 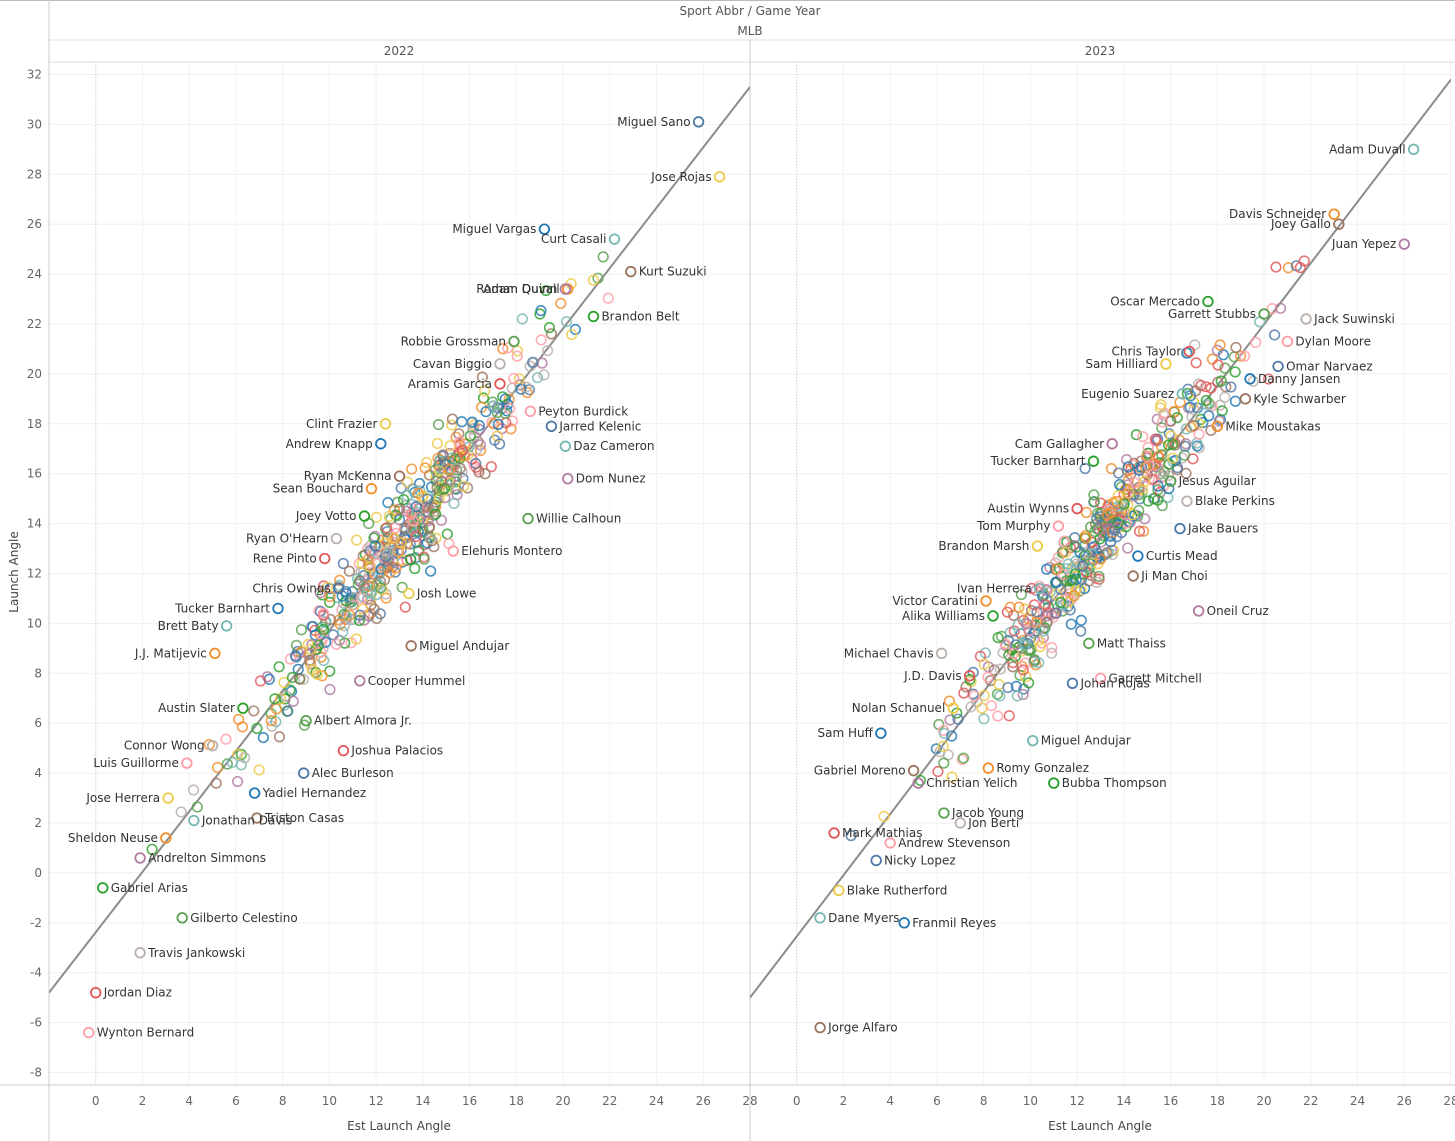 What do you see at coordinates (36, 1023) in the screenshot?
I see `y-tick-label: -6` at bounding box center [36, 1023].